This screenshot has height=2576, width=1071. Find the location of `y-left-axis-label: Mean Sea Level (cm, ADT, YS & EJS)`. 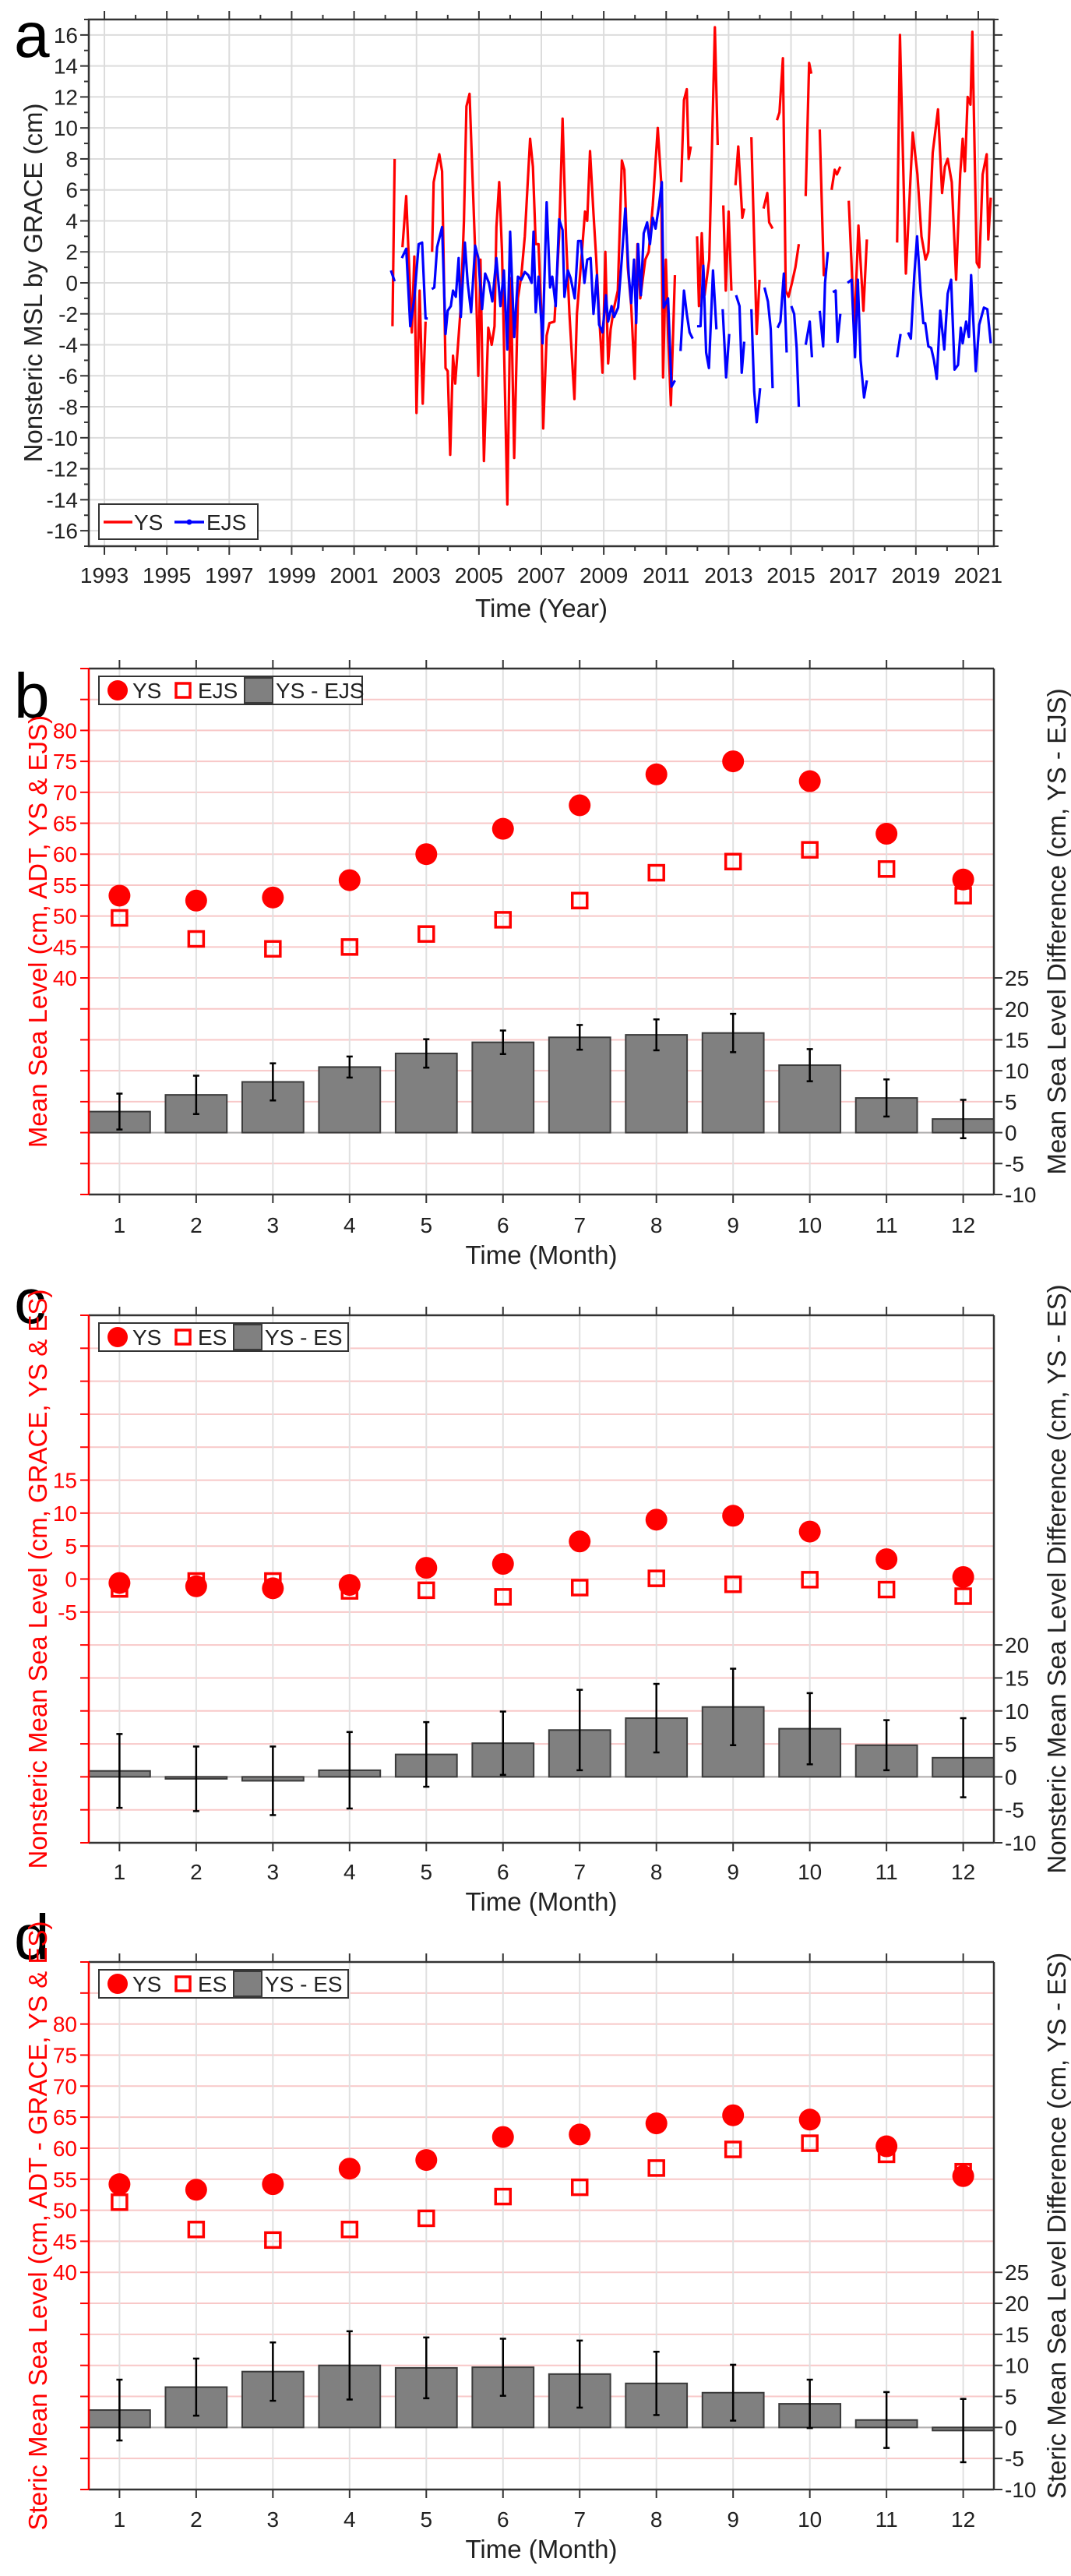

y-left-axis-label: Mean Sea Level (cm, ADT, YS & EJS) is located at coordinates (37, 931).